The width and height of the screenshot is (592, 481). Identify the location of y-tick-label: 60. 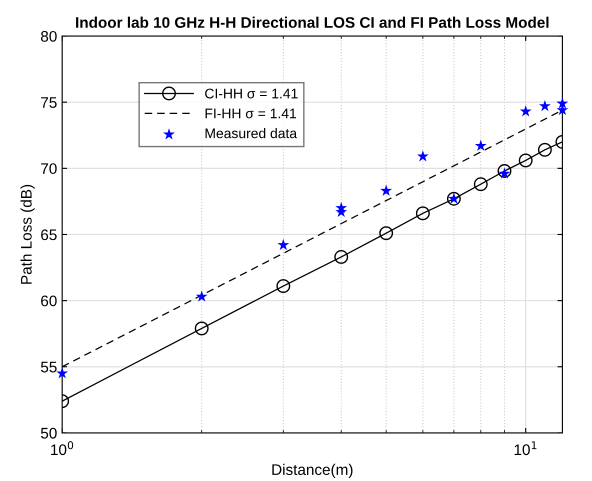
(49, 300).